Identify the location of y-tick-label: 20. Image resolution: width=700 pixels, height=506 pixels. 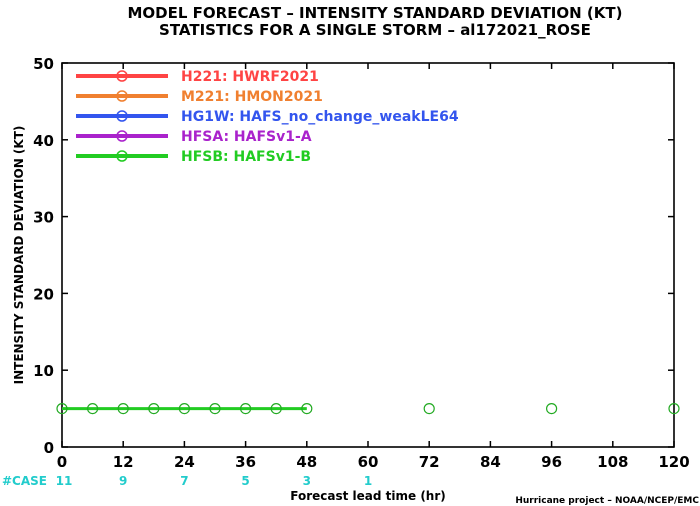
(43, 294).